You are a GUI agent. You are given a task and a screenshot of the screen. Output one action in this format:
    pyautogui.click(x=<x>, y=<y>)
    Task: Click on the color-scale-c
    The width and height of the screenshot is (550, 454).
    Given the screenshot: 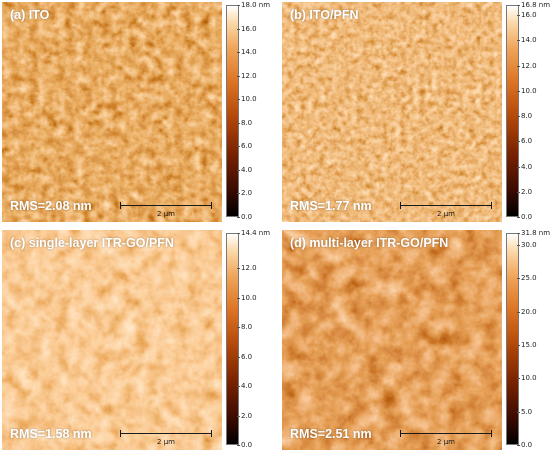 What is the action you would take?
    pyautogui.click(x=232, y=339)
    